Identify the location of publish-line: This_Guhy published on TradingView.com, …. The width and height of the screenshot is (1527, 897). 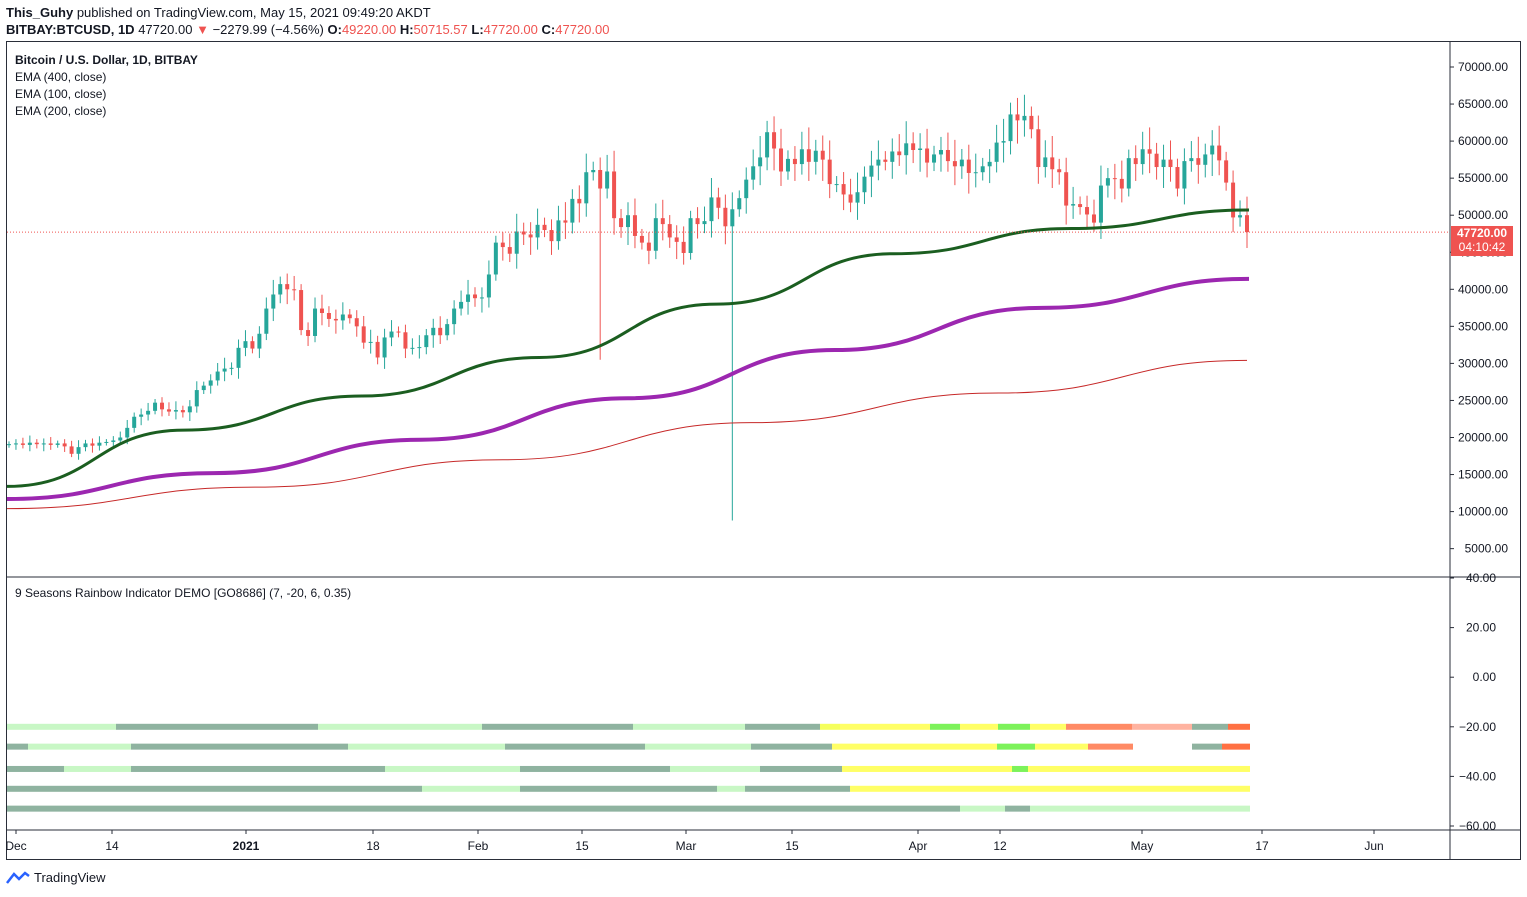
(218, 12).